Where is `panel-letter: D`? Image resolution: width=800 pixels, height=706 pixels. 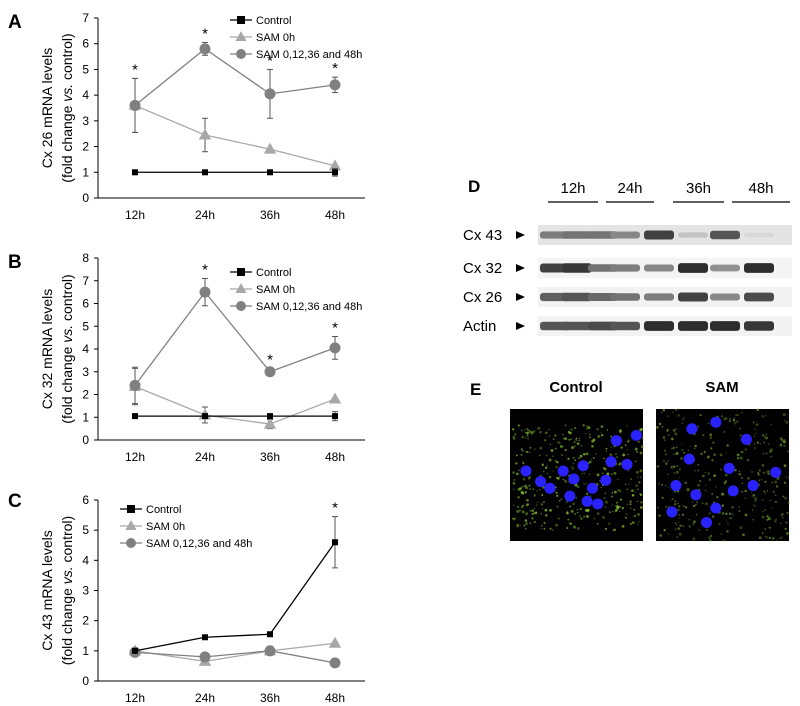 panel-letter: D is located at coordinates (474, 186).